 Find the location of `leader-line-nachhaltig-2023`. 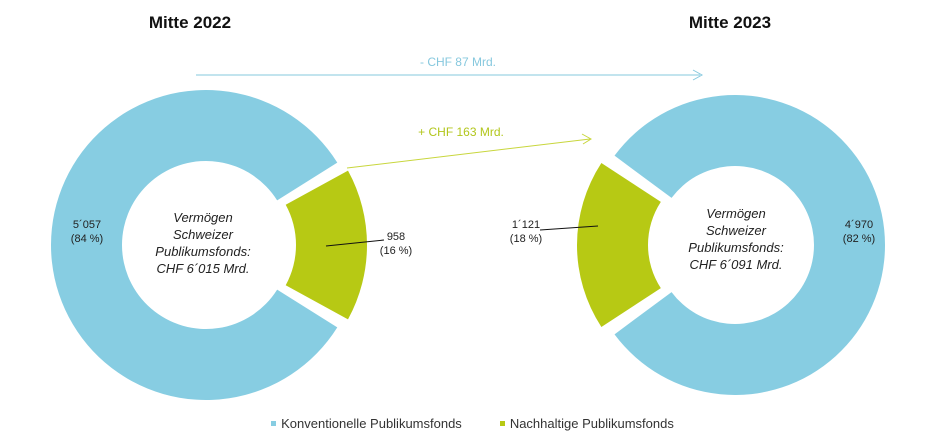

leader-line-nachhaltig-2023 is located at coordinates (569, 228).